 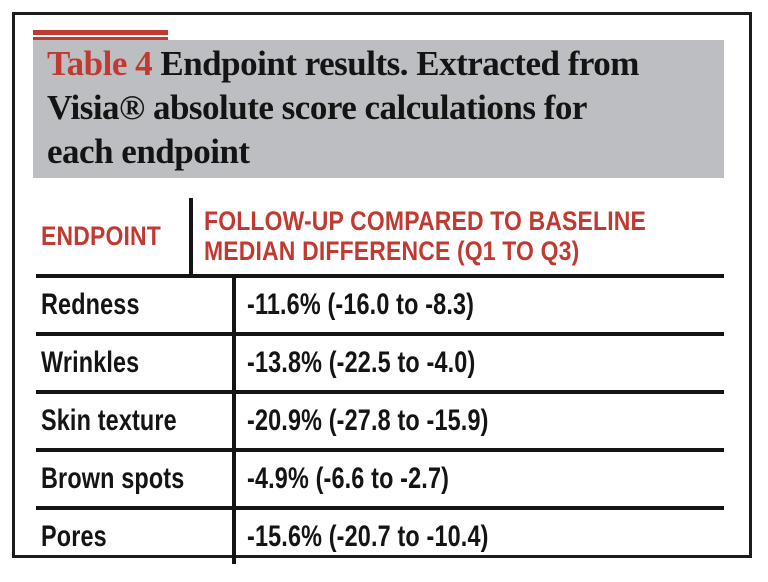 I want to click on endpoint-label: Brown spots, so click(x=113, y=478).